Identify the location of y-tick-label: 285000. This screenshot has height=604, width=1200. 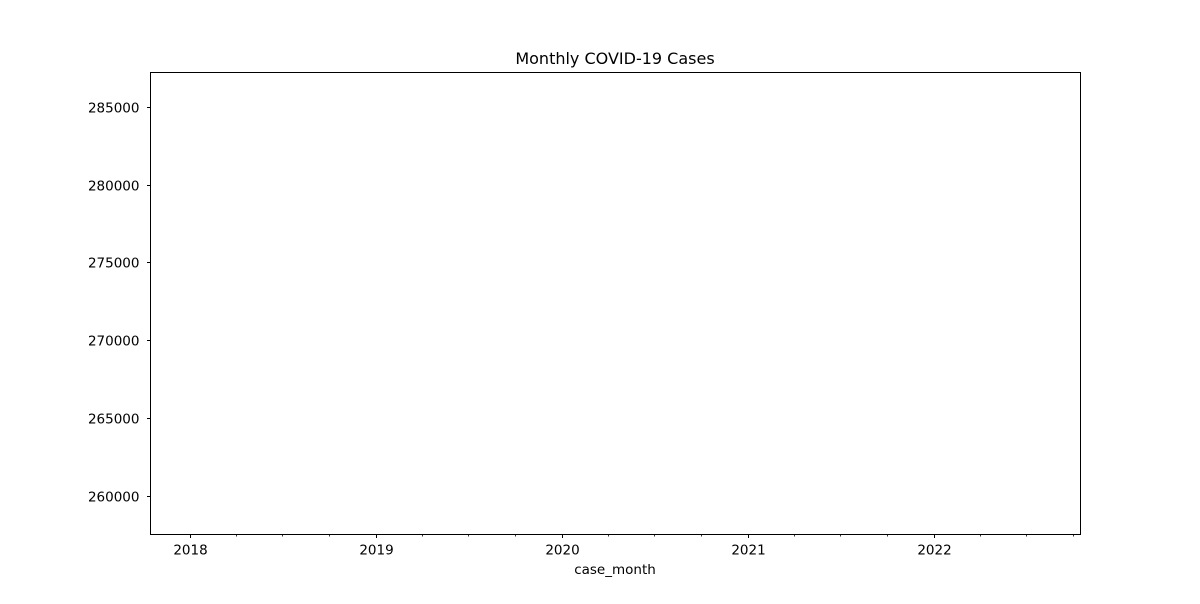
(114, 109).